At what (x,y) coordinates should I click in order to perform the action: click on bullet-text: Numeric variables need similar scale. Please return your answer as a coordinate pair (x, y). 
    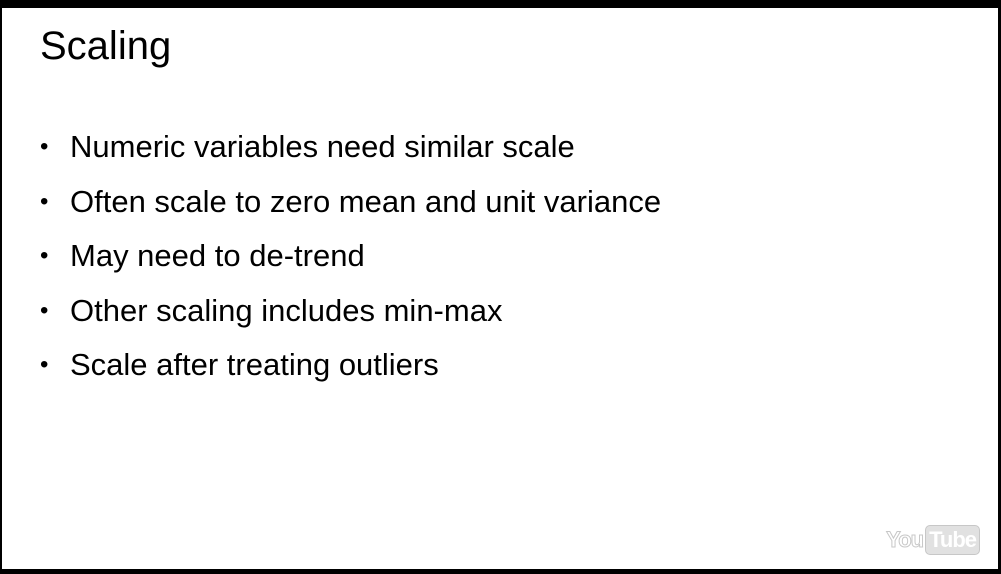
    Looking at the image, I should click on (322, 146).